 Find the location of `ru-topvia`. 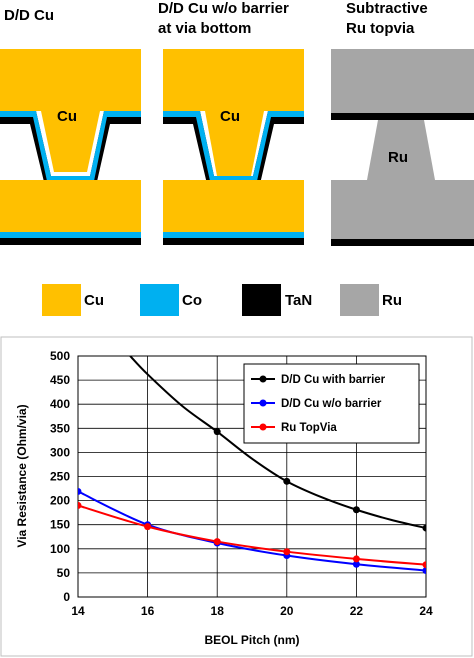

ru-topvia is located at coordinates (401, 150).